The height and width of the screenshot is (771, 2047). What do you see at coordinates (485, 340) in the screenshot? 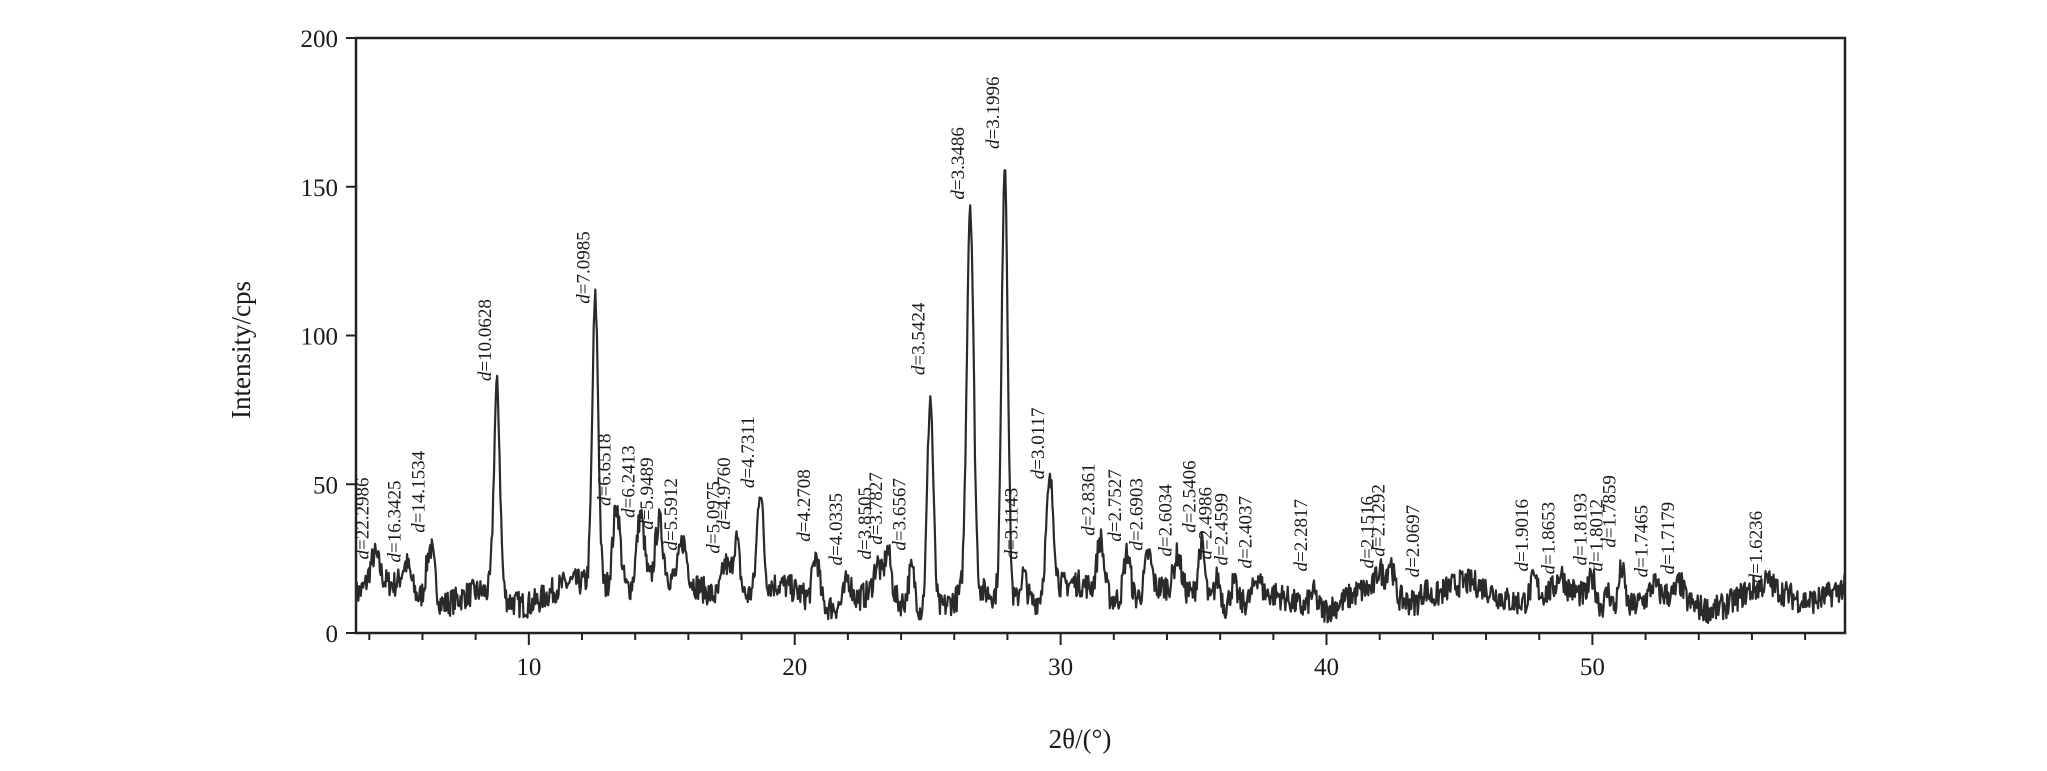
I see `peak-label: d=10.0628` at bounding box center [485, 340].